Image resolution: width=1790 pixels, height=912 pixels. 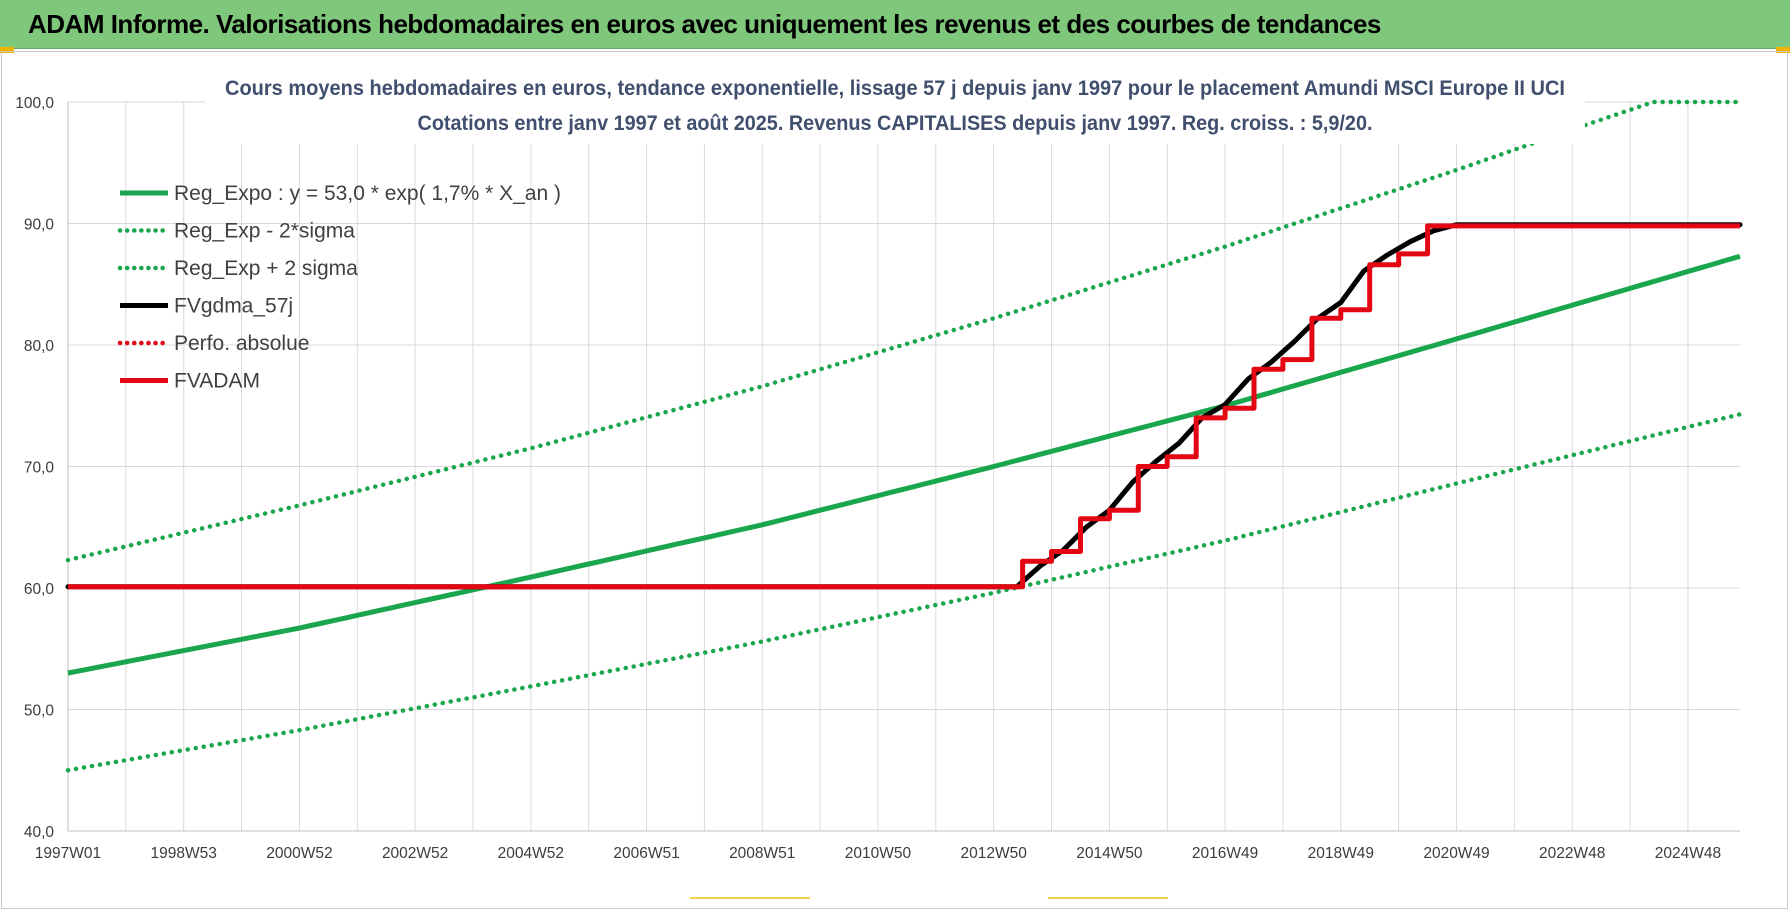 I want to click on x-tick-label: 2006W51, so click(x=646, y=853).